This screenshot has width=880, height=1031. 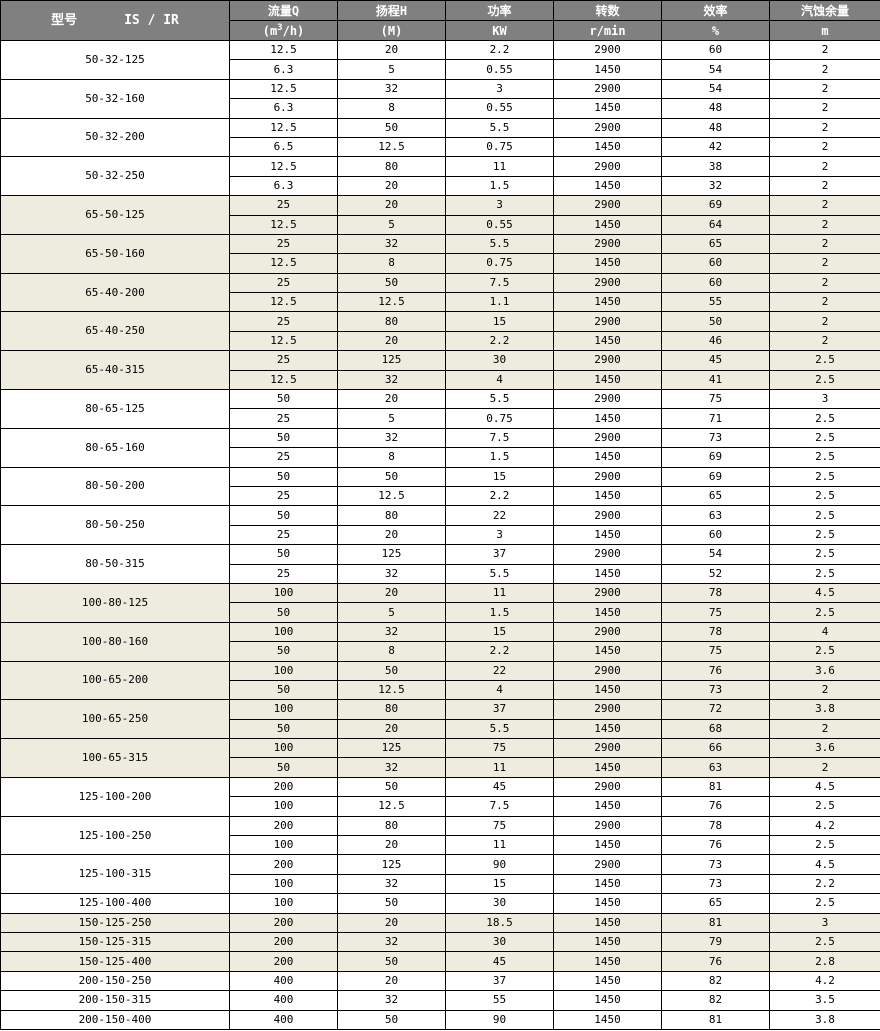 I want to click on model-cell: 65-40-200, so click(x=115, y=292).